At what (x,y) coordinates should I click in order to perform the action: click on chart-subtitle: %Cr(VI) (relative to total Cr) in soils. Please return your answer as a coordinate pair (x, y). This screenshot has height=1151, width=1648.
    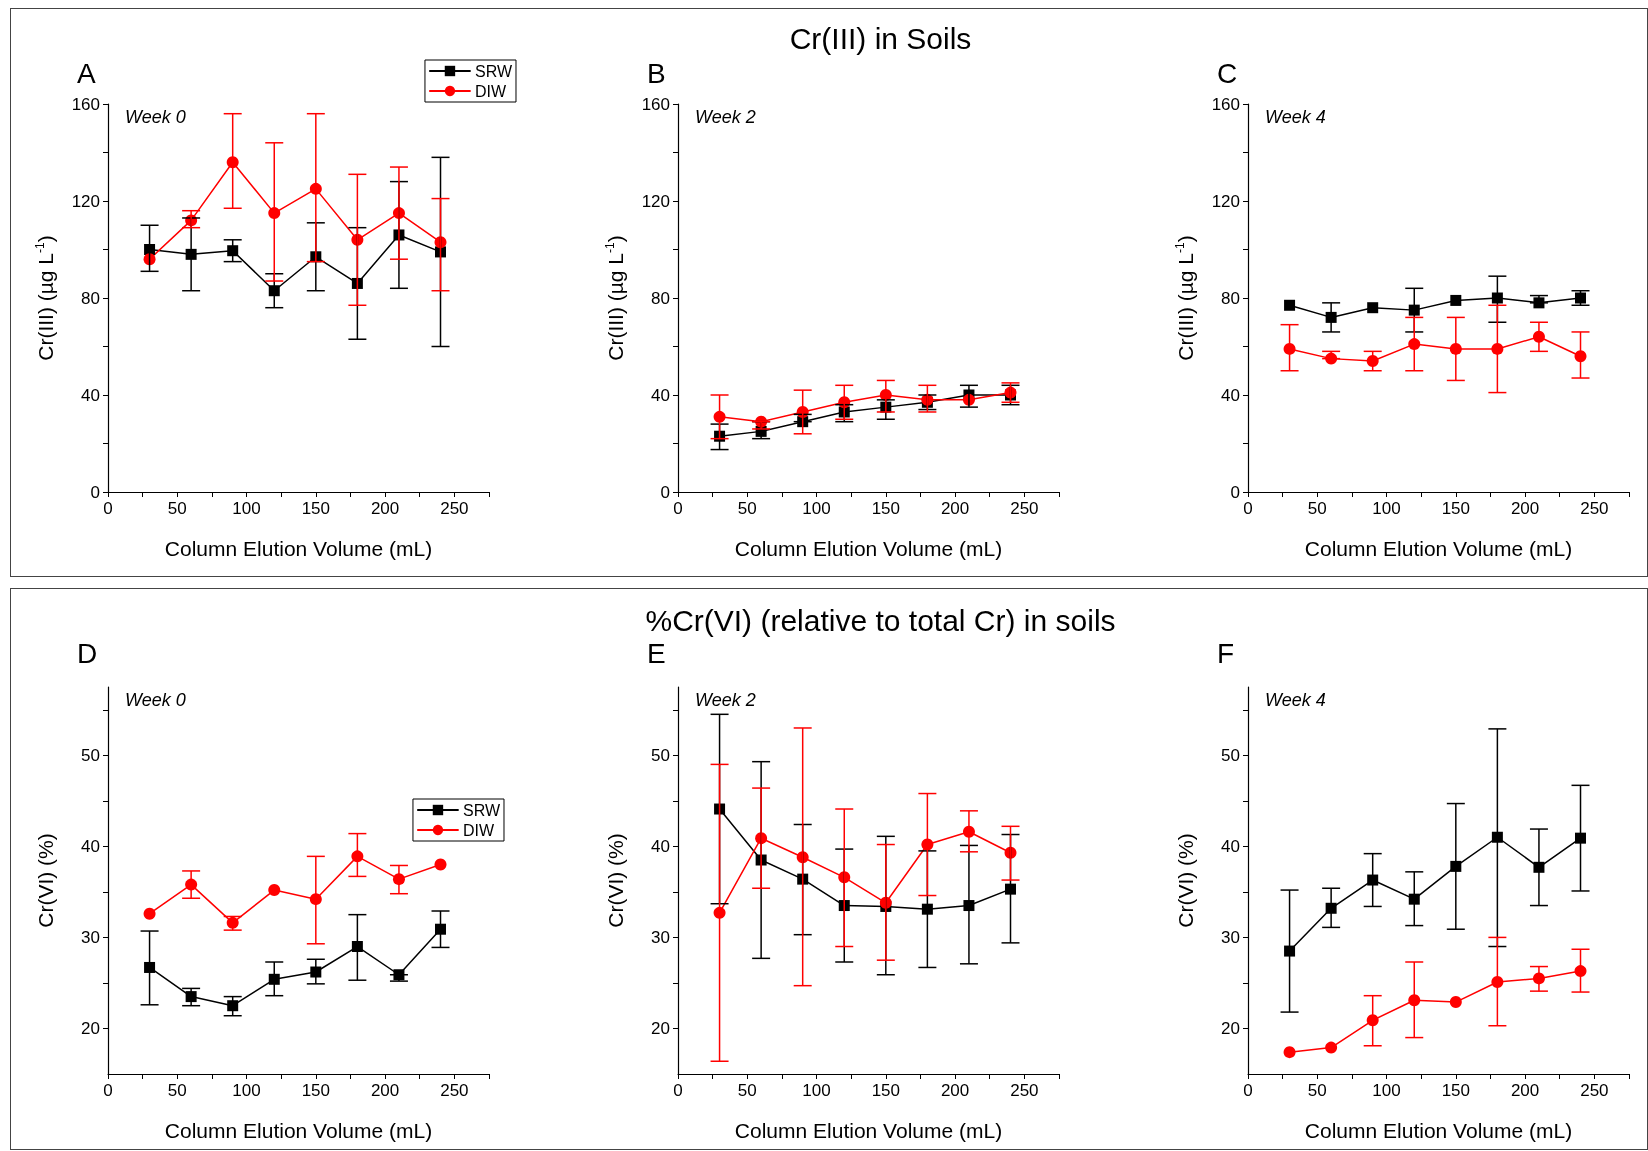
    Looking at the image, I should click on (880, 620).